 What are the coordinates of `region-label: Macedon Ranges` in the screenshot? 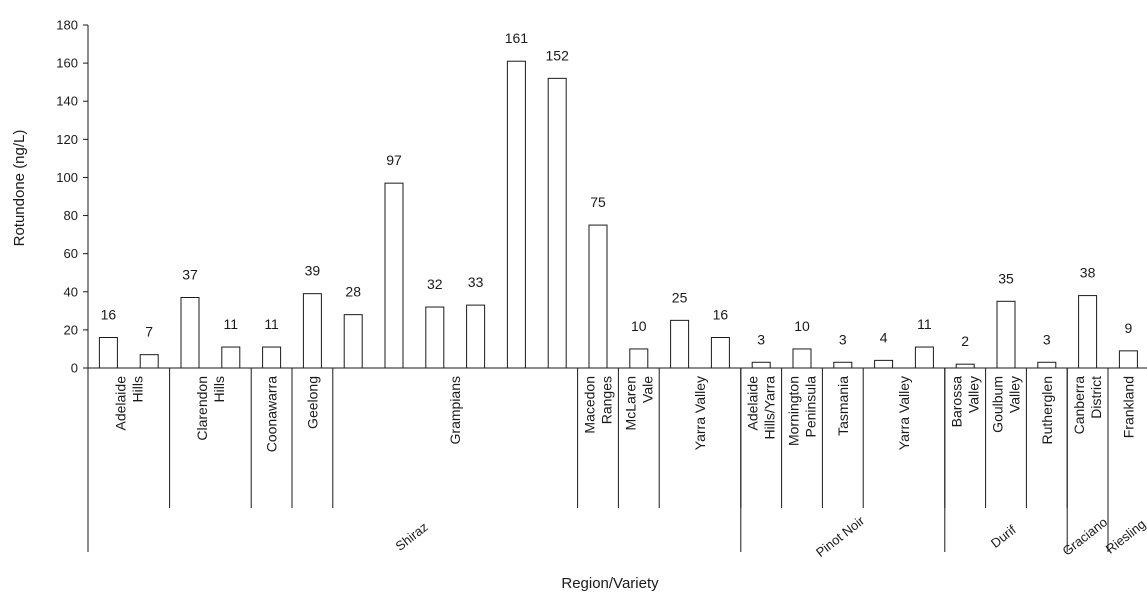 It's located at (598, 405).